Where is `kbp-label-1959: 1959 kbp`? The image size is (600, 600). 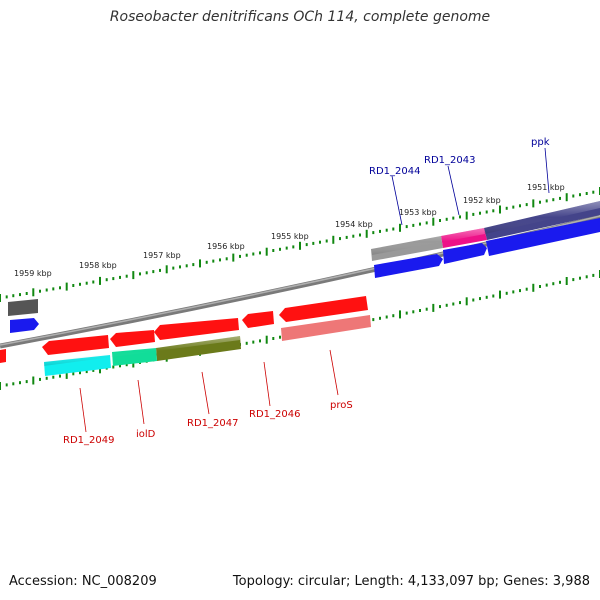
kbp-label-1959: 1959 kbp is located at coordinates (33, 273).